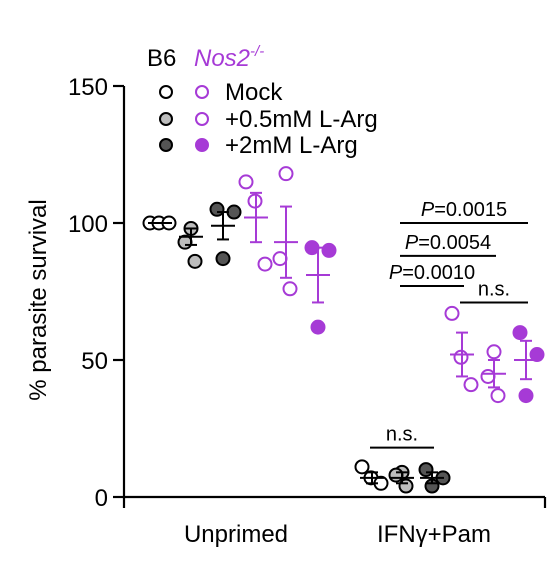 The image size is (556, 561). I want to click on legend-label-two-mm: +2mM L-Arg, so click(291, 145).